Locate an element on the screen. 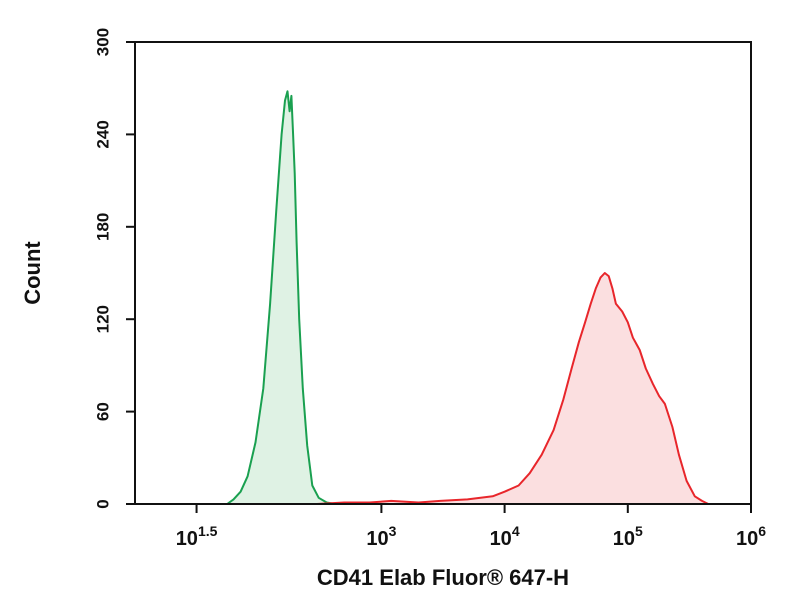  x-tick-label: 10³ is located at coordinates (381, 536).